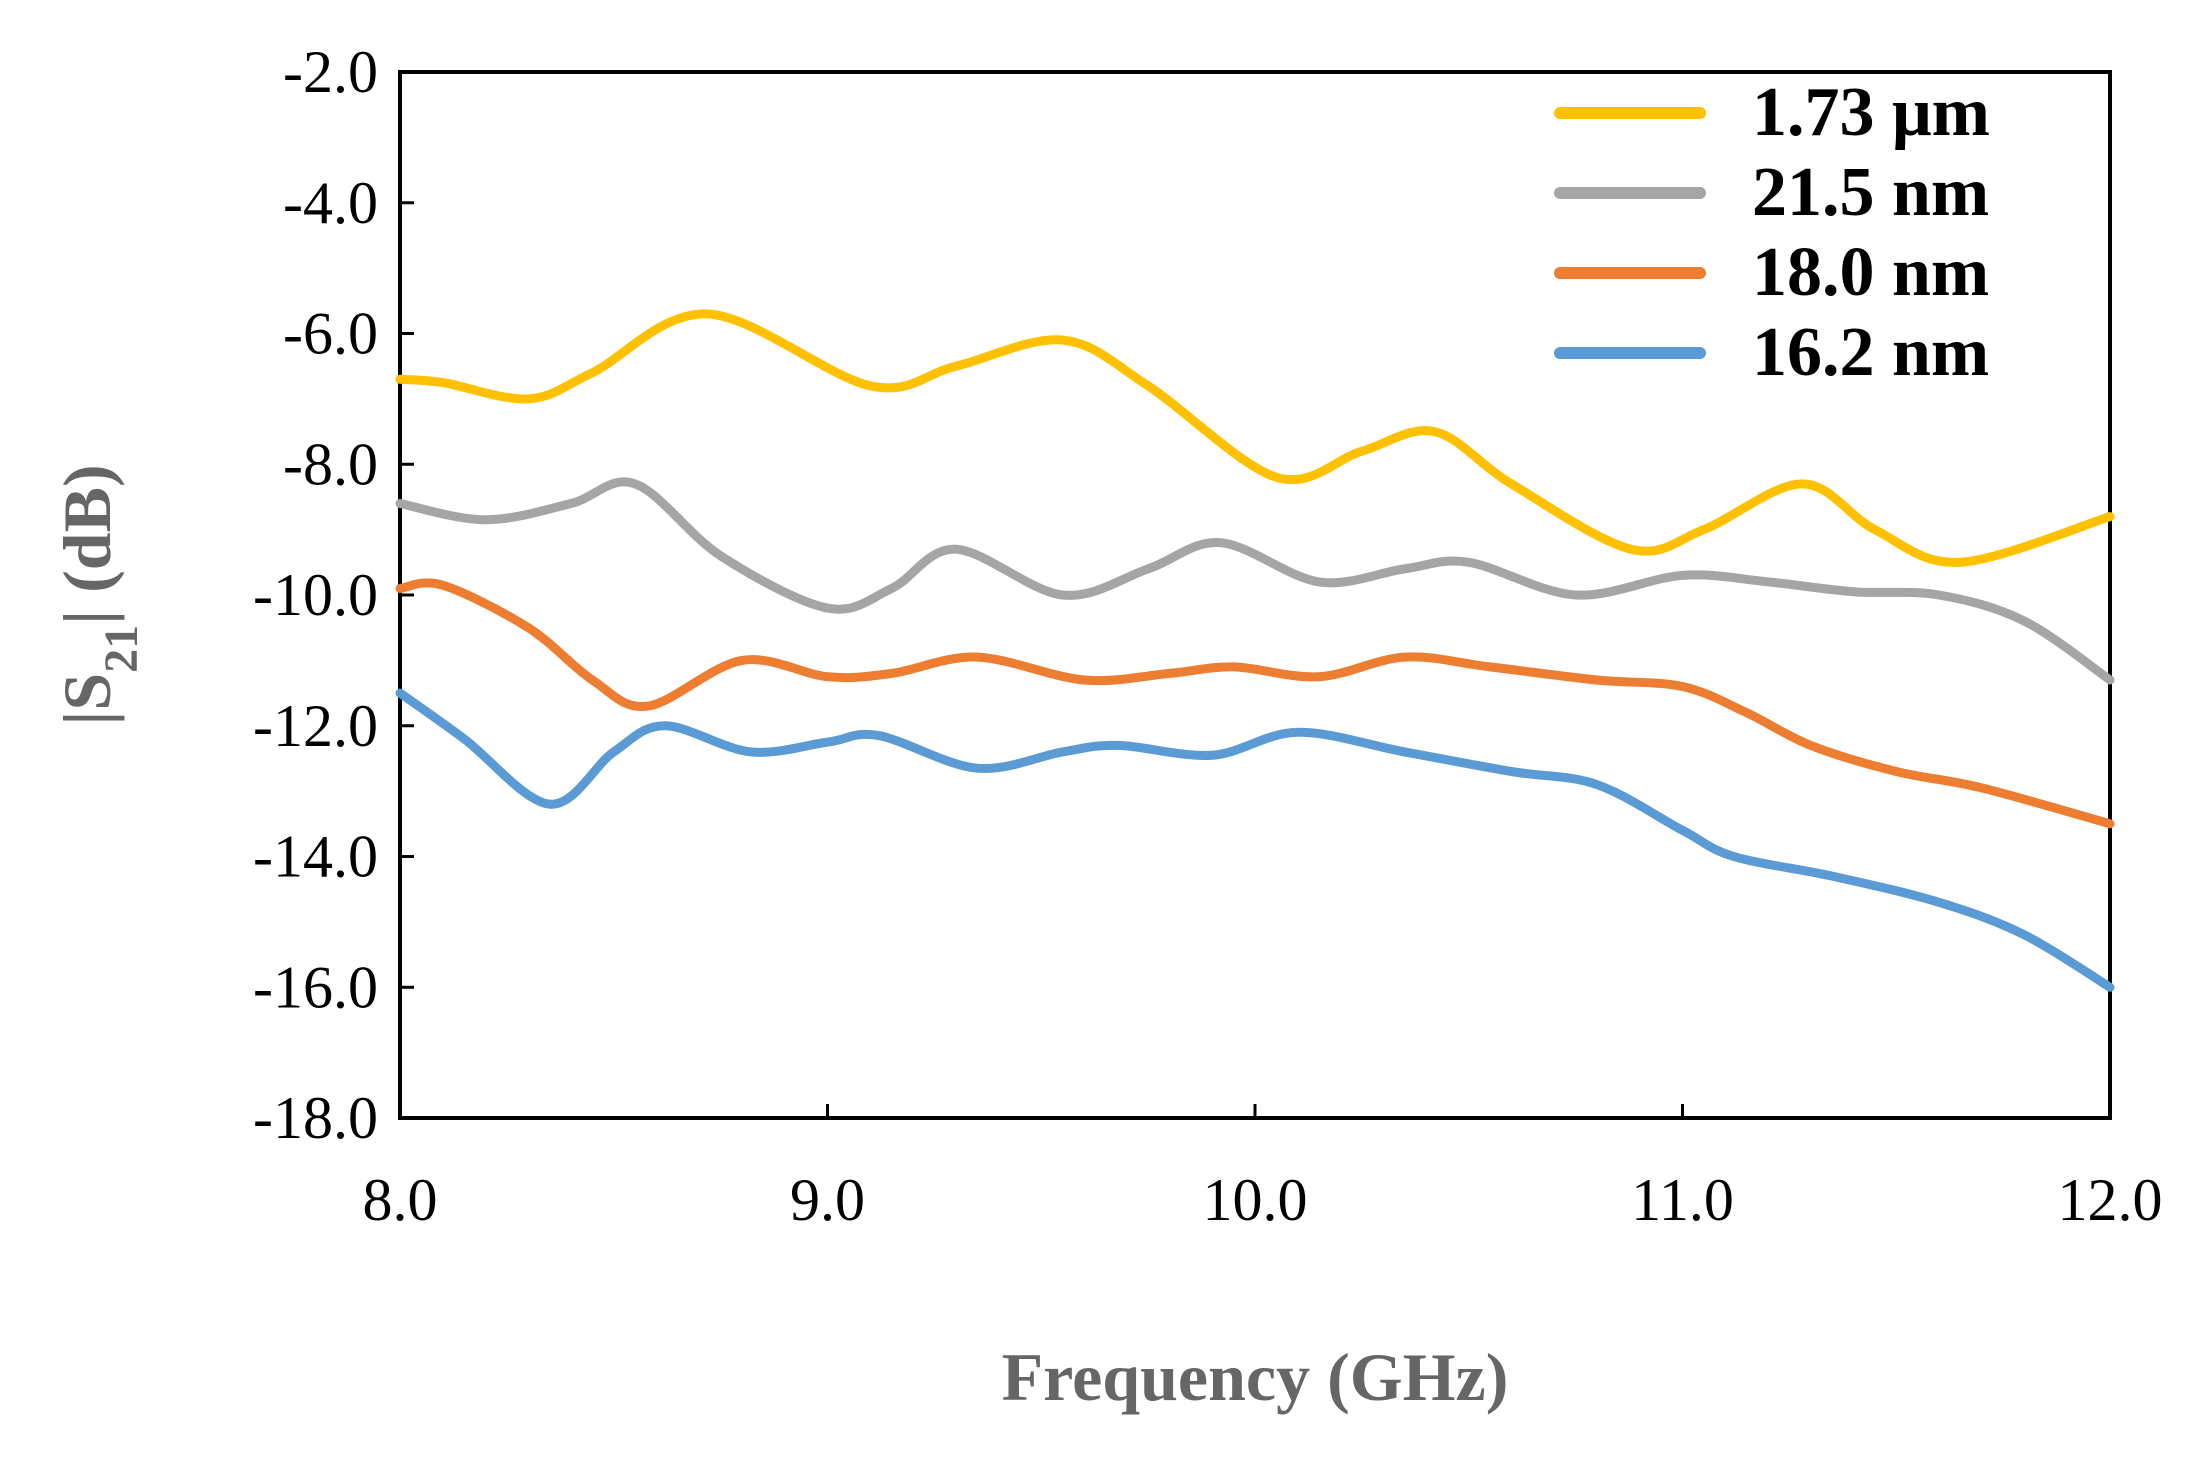 The height and width of the screenshot is (1459, 2199). What do you see at coordinates (315, 1118) in the screenshot?
I see `y-tick-label: -18.0` at bounding box center [315, 1118].